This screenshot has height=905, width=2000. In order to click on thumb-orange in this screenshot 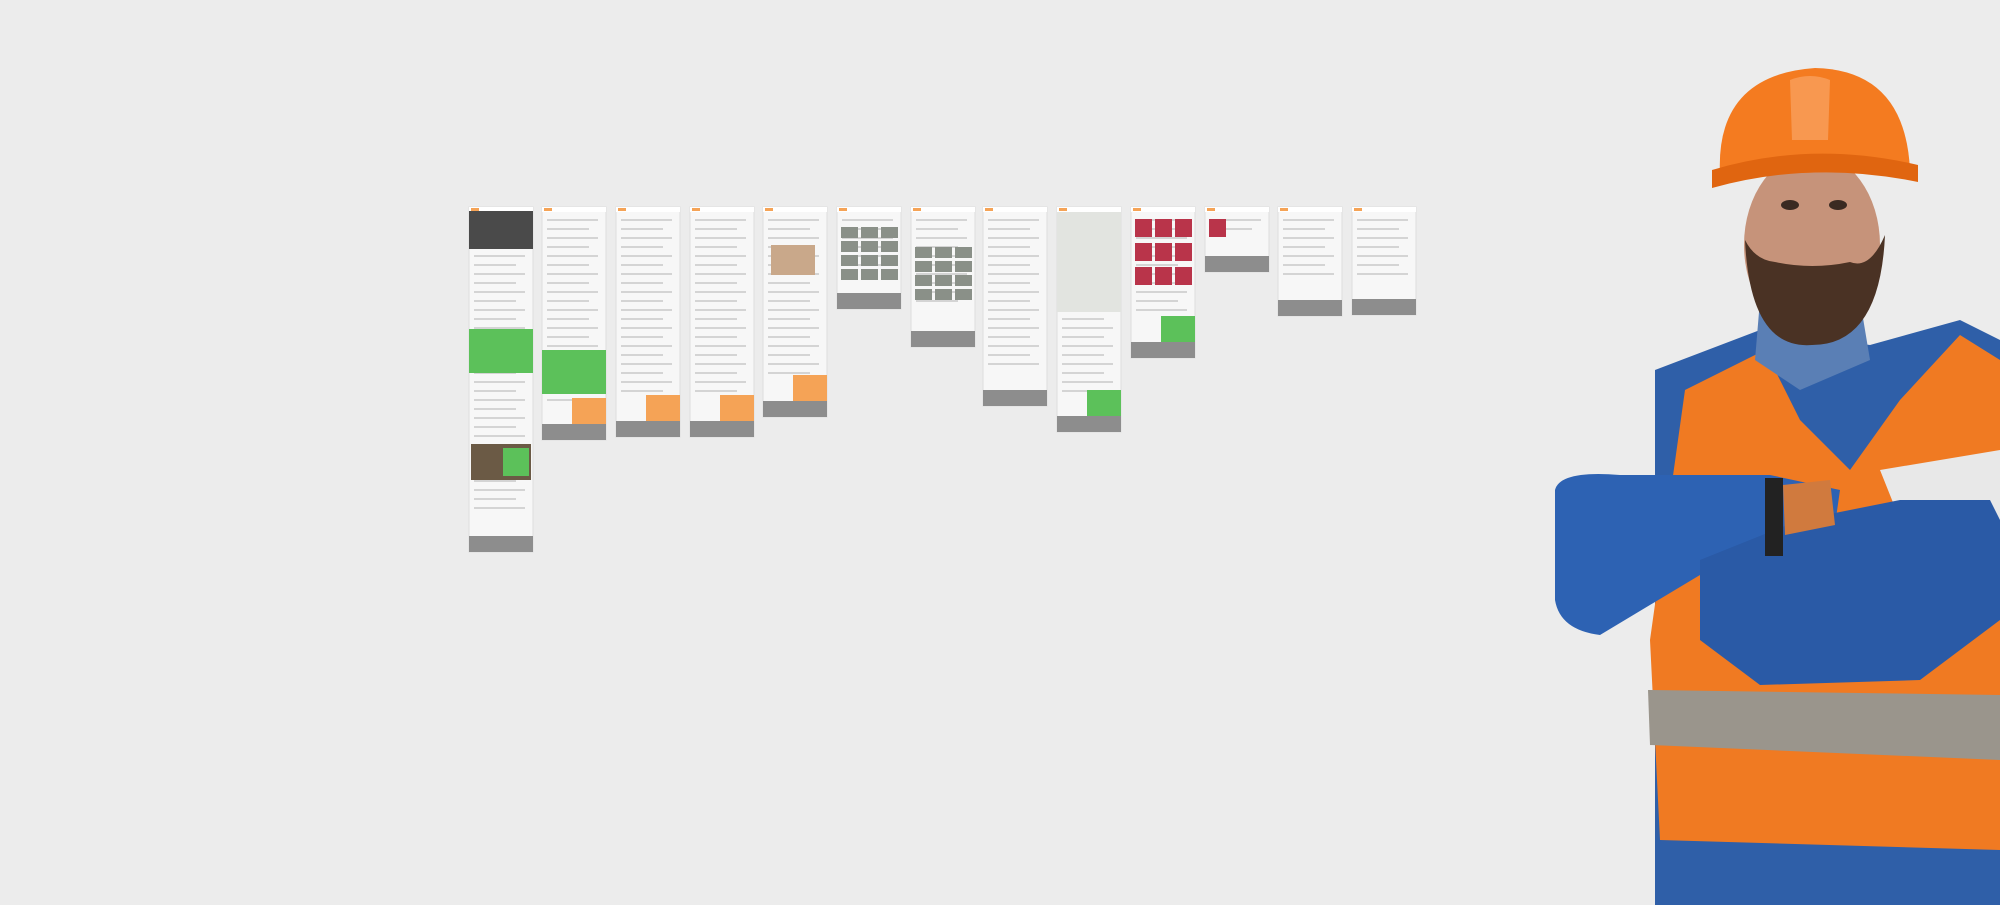, I will do `click(663, 408)`.